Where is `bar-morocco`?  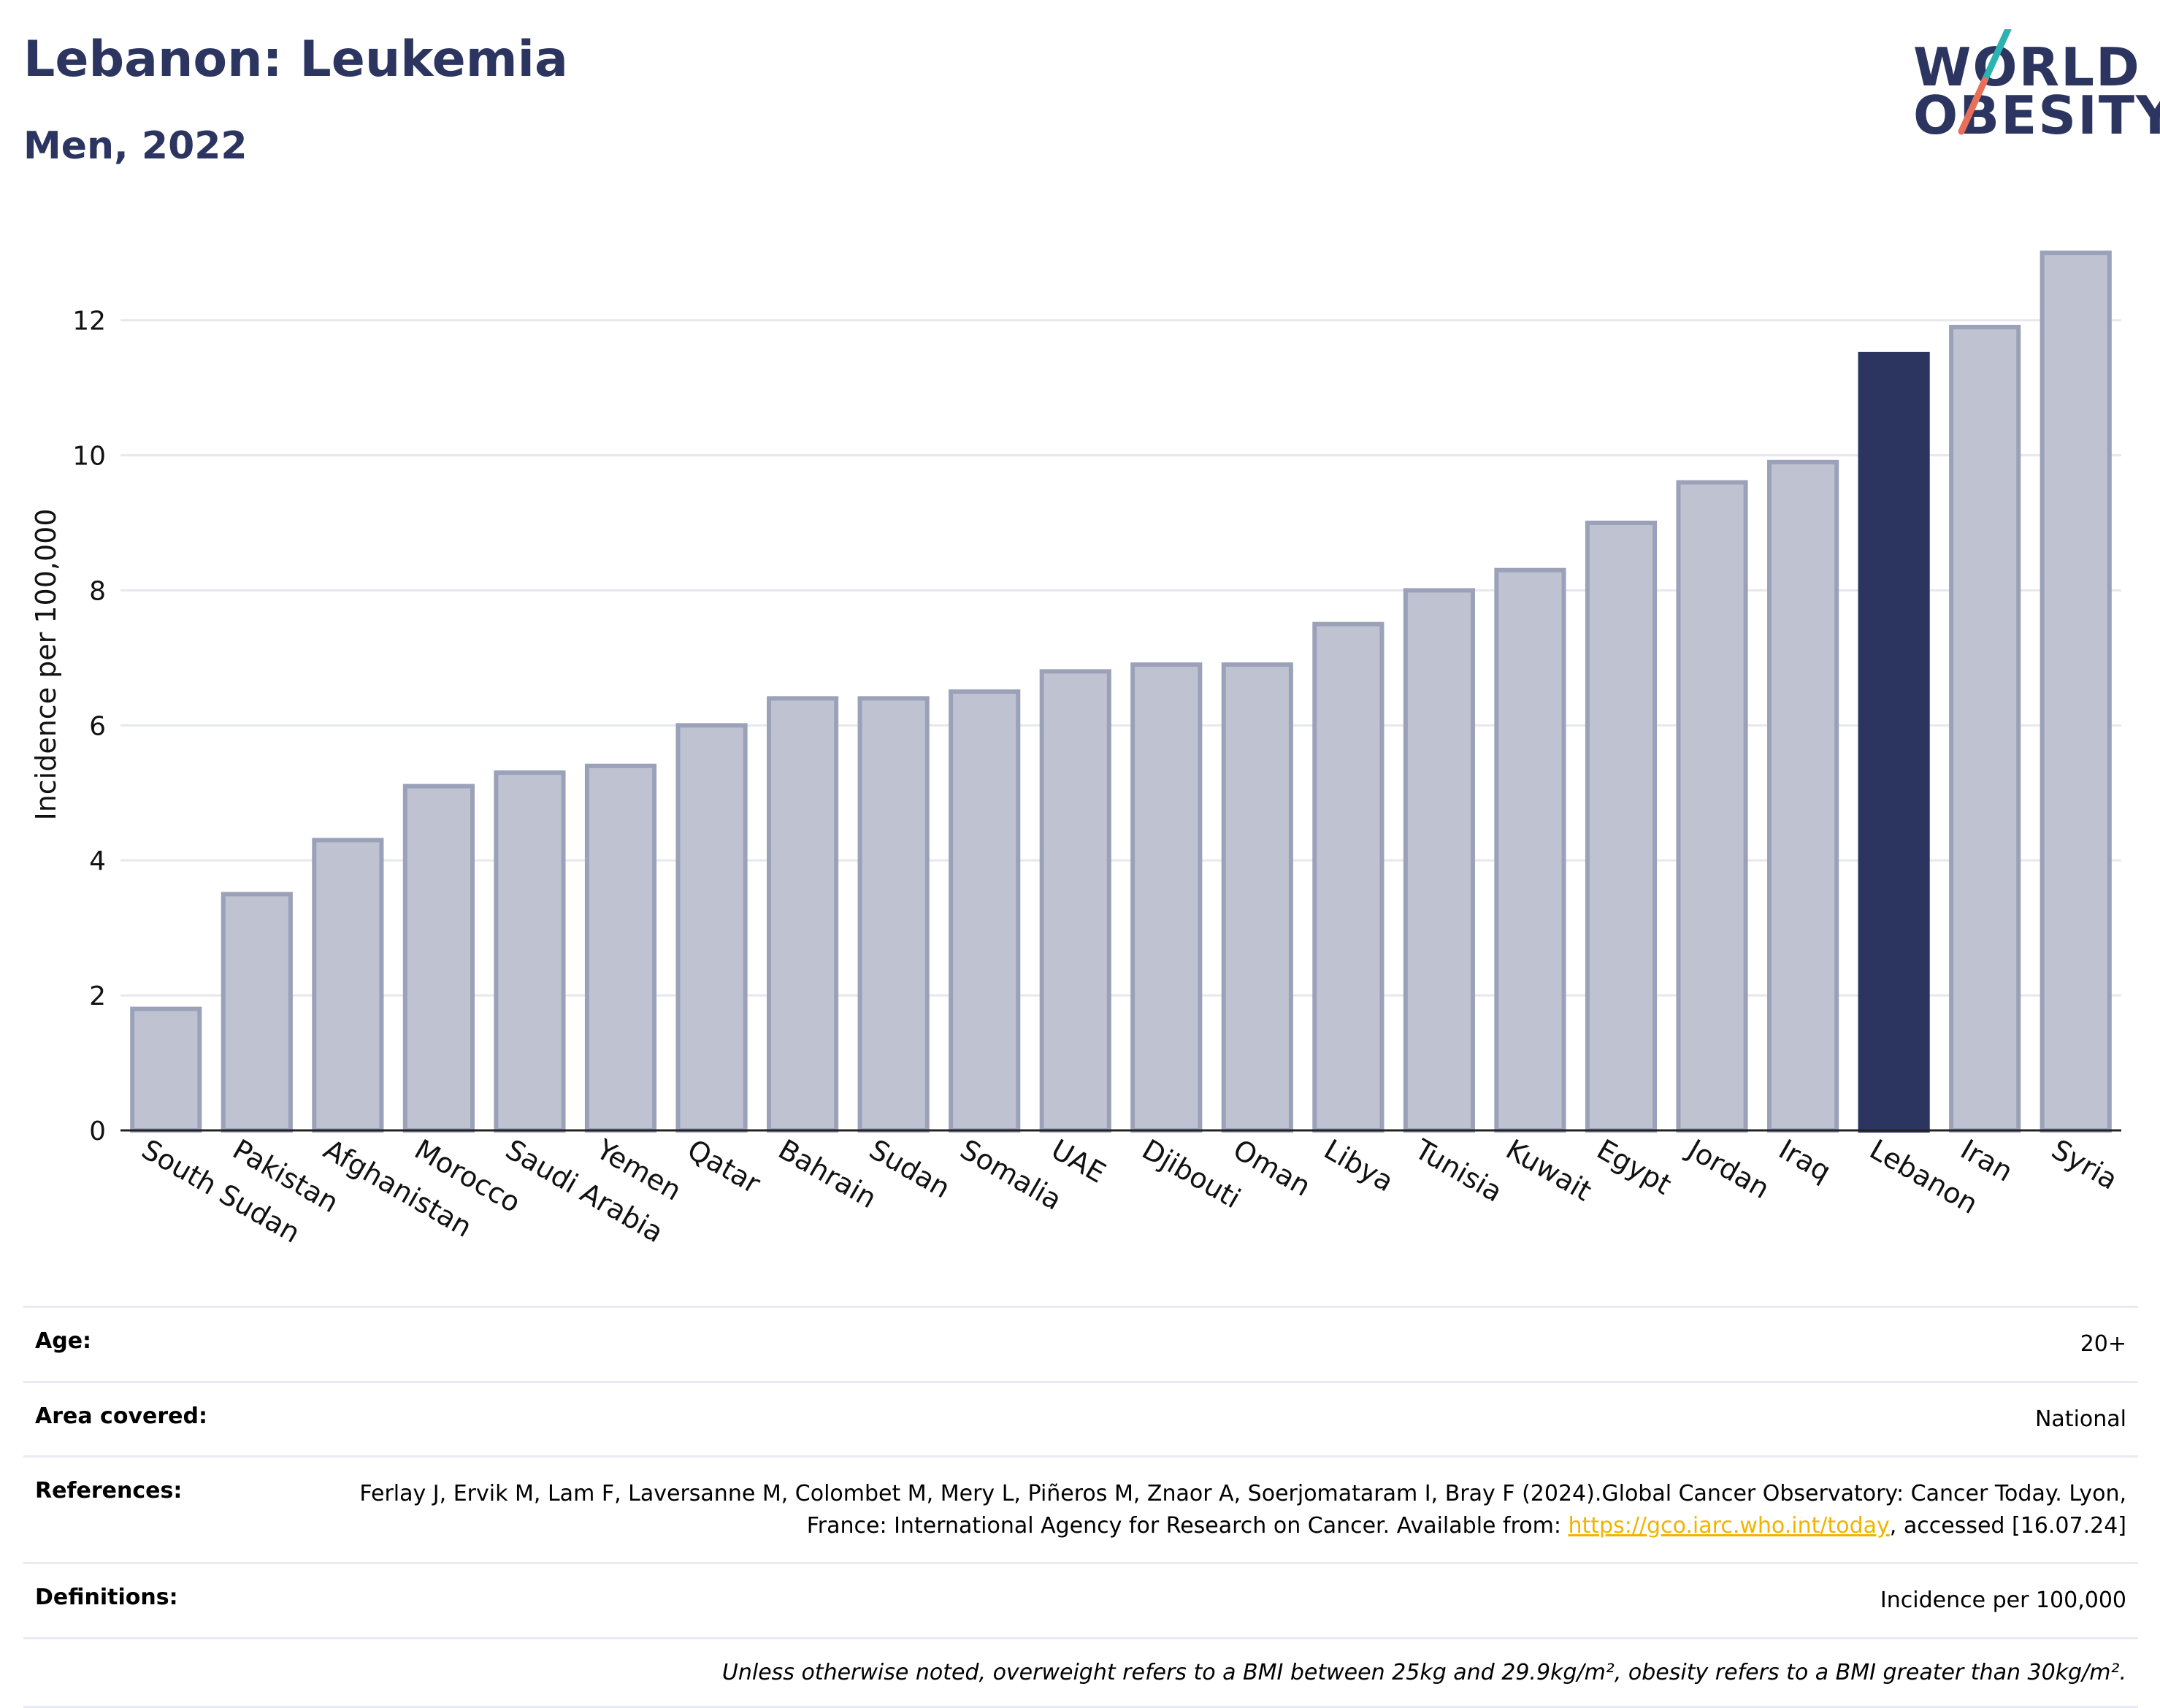
bar-morocco is located at coordinates (438, 958).